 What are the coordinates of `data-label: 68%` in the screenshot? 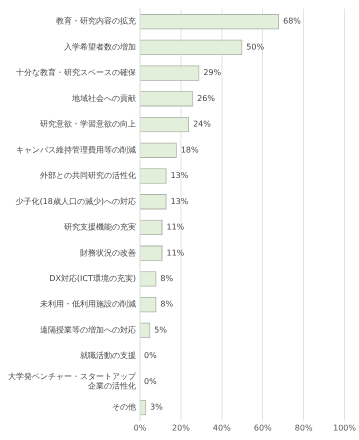 It's located at (292, 21).